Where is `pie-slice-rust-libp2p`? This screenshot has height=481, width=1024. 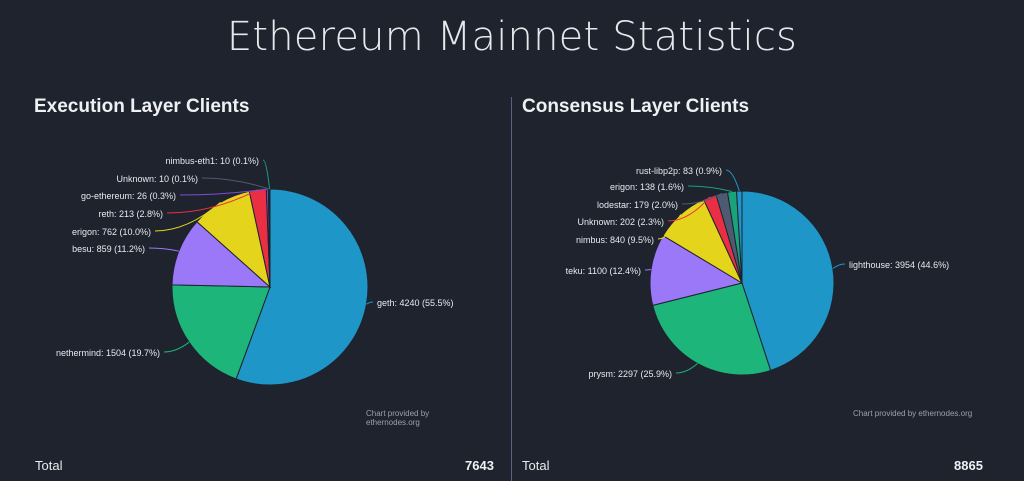 pie-slice-rust-libp2p is located at coordinates (739, 237).